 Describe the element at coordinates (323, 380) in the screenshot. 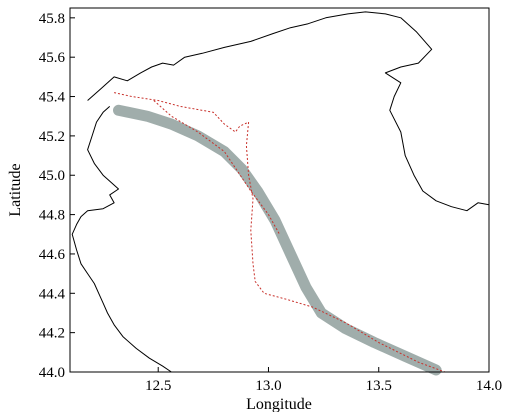

I see `x-tick-labels: 12.5 13.0 13.5 14.0` at that location.